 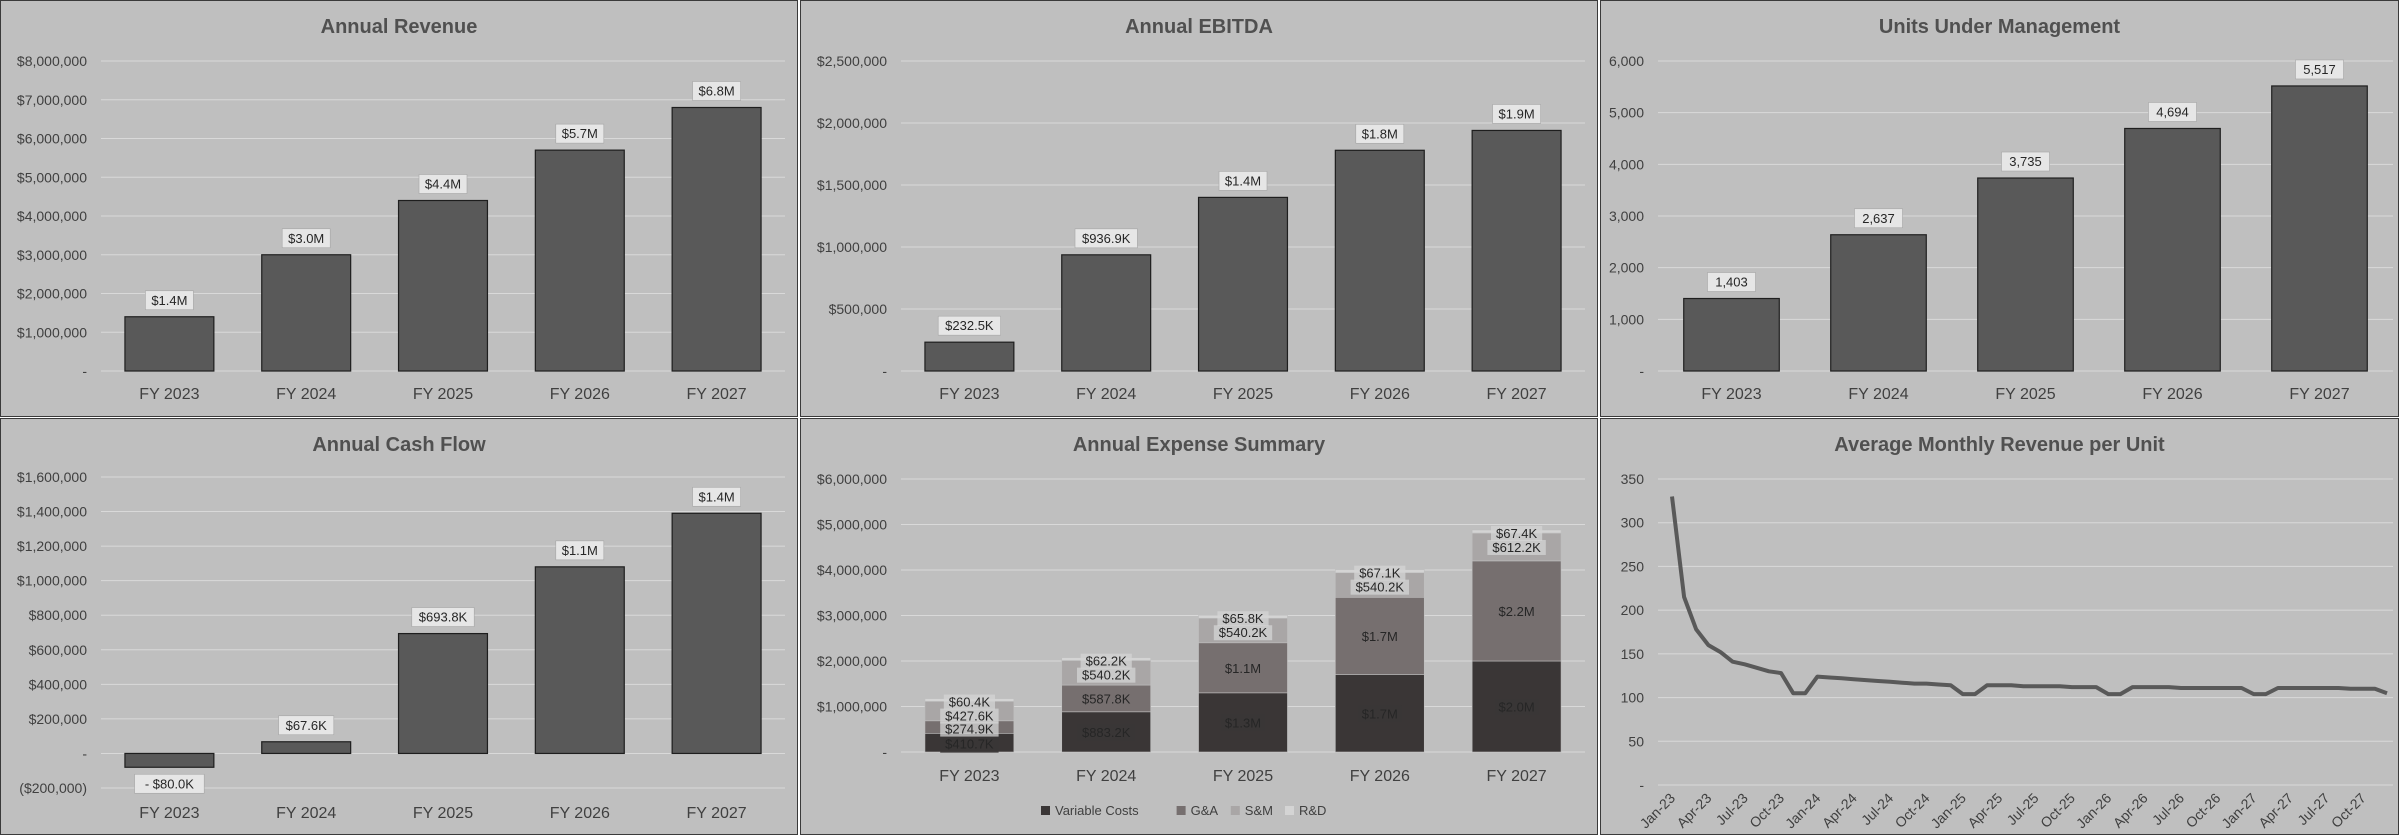 I want to click on data-label: $67.6K, so click(x=307, y=725).